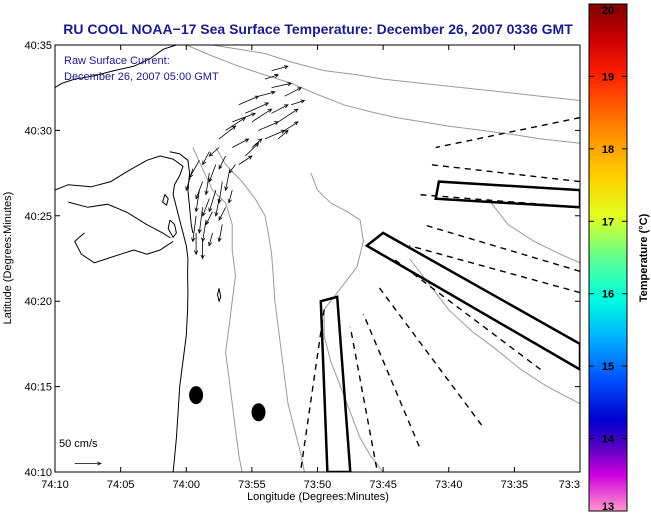 Image resolution: width=651 pixels, height=523 pixels. I want to click on x-tick-label: 73:3, so click(569, 485).